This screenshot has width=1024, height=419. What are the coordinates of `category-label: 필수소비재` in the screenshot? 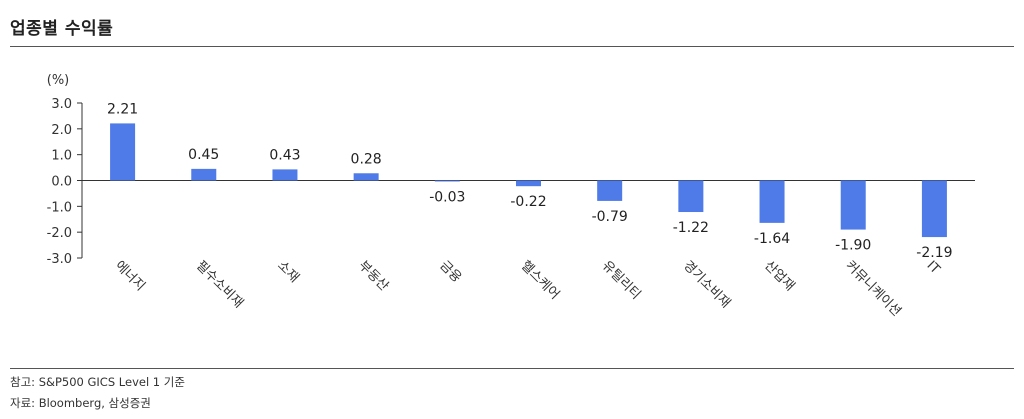 It's located at (219, 284).